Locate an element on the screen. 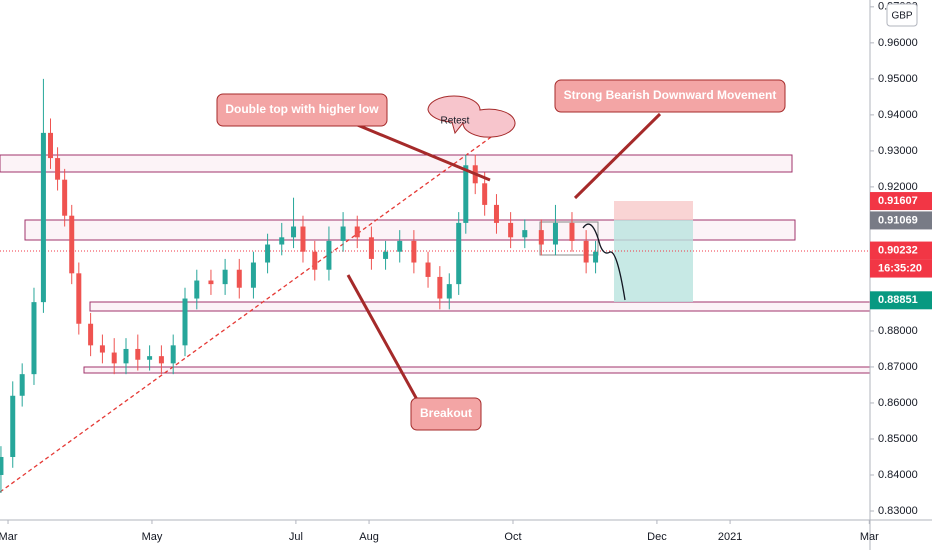  y-tick-label: 0.95000 is located at coordinates (898, 79).